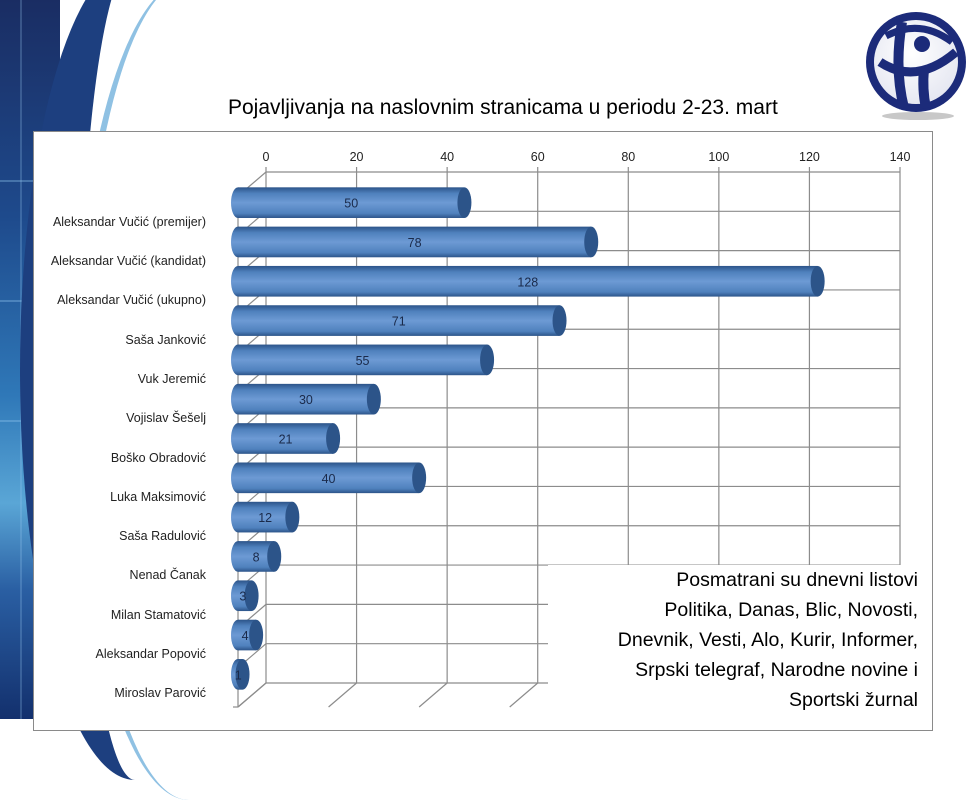 The height and width of the screenshot is (800, 978). Describe the element at coordinates (853, 700) in the screenshot. I see `note-line: Sportski žurnal` at that location.